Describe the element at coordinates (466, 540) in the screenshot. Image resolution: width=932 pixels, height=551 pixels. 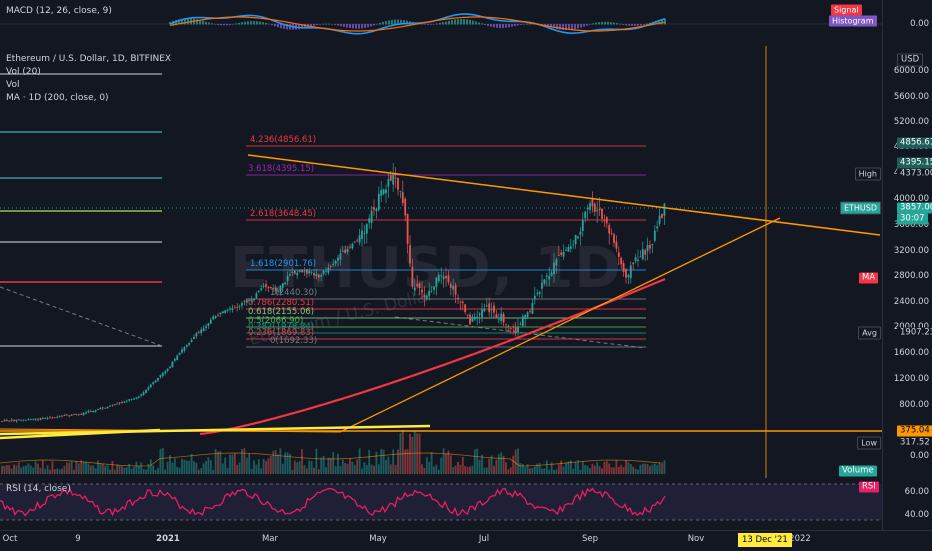
I see `time-axis: Oct 9 2021 Mar May Jul Sep Nov 2022 13 Dec '21` at that location.